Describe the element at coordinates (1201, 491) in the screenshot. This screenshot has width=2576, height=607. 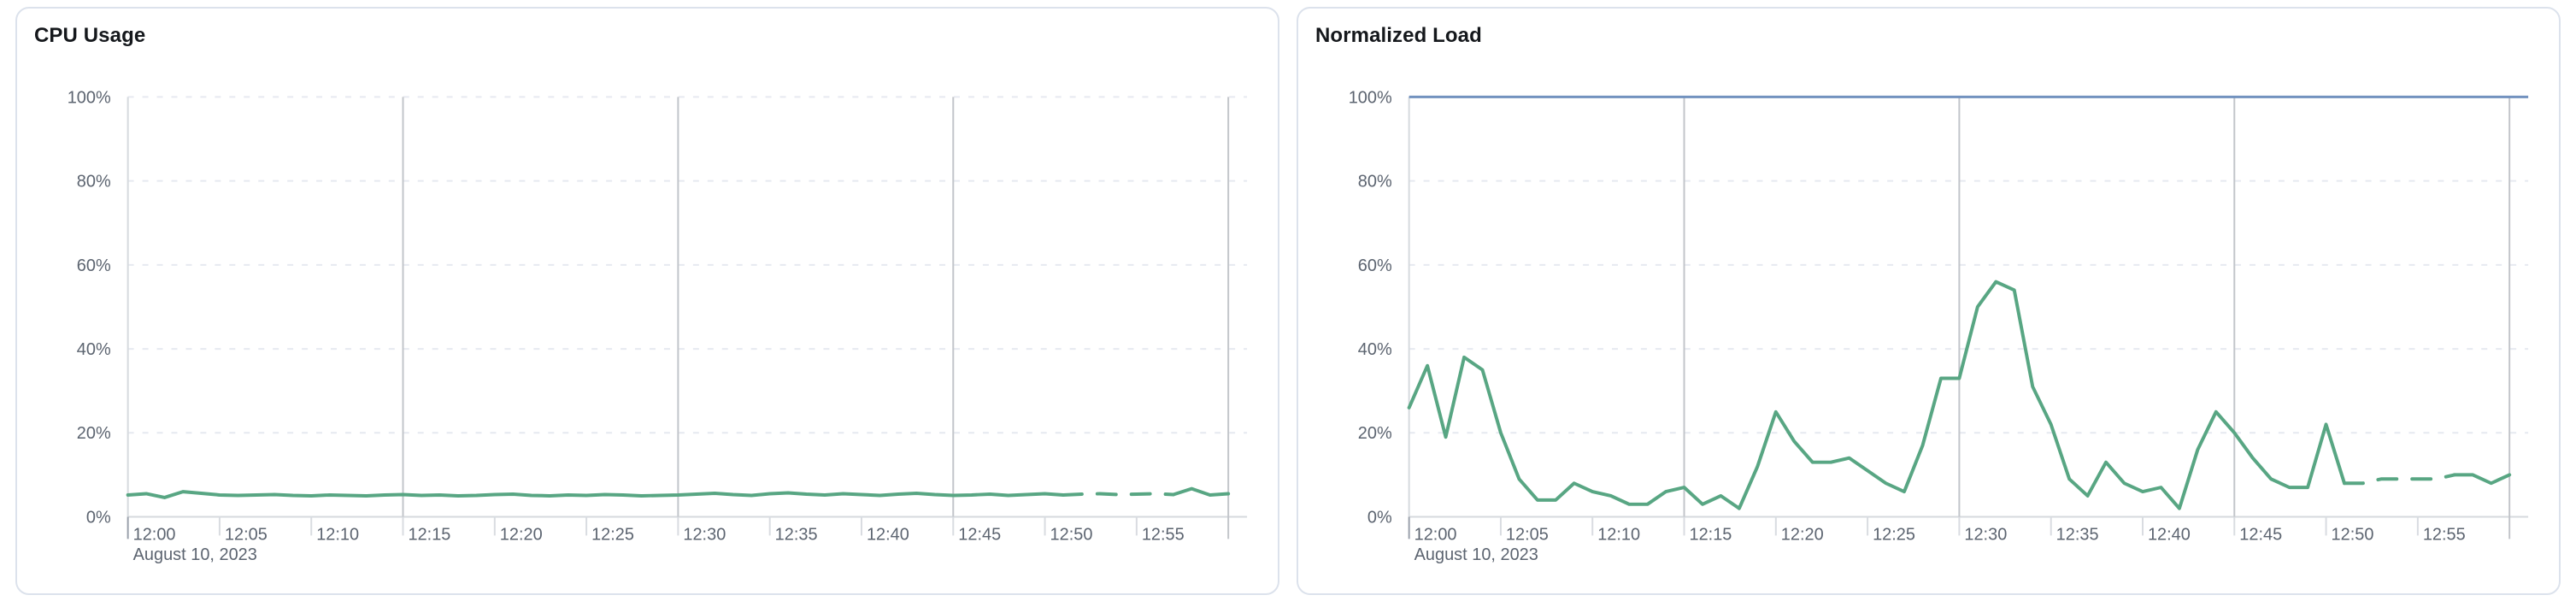
I see `cpu-usage-line-solid-end` at that location.